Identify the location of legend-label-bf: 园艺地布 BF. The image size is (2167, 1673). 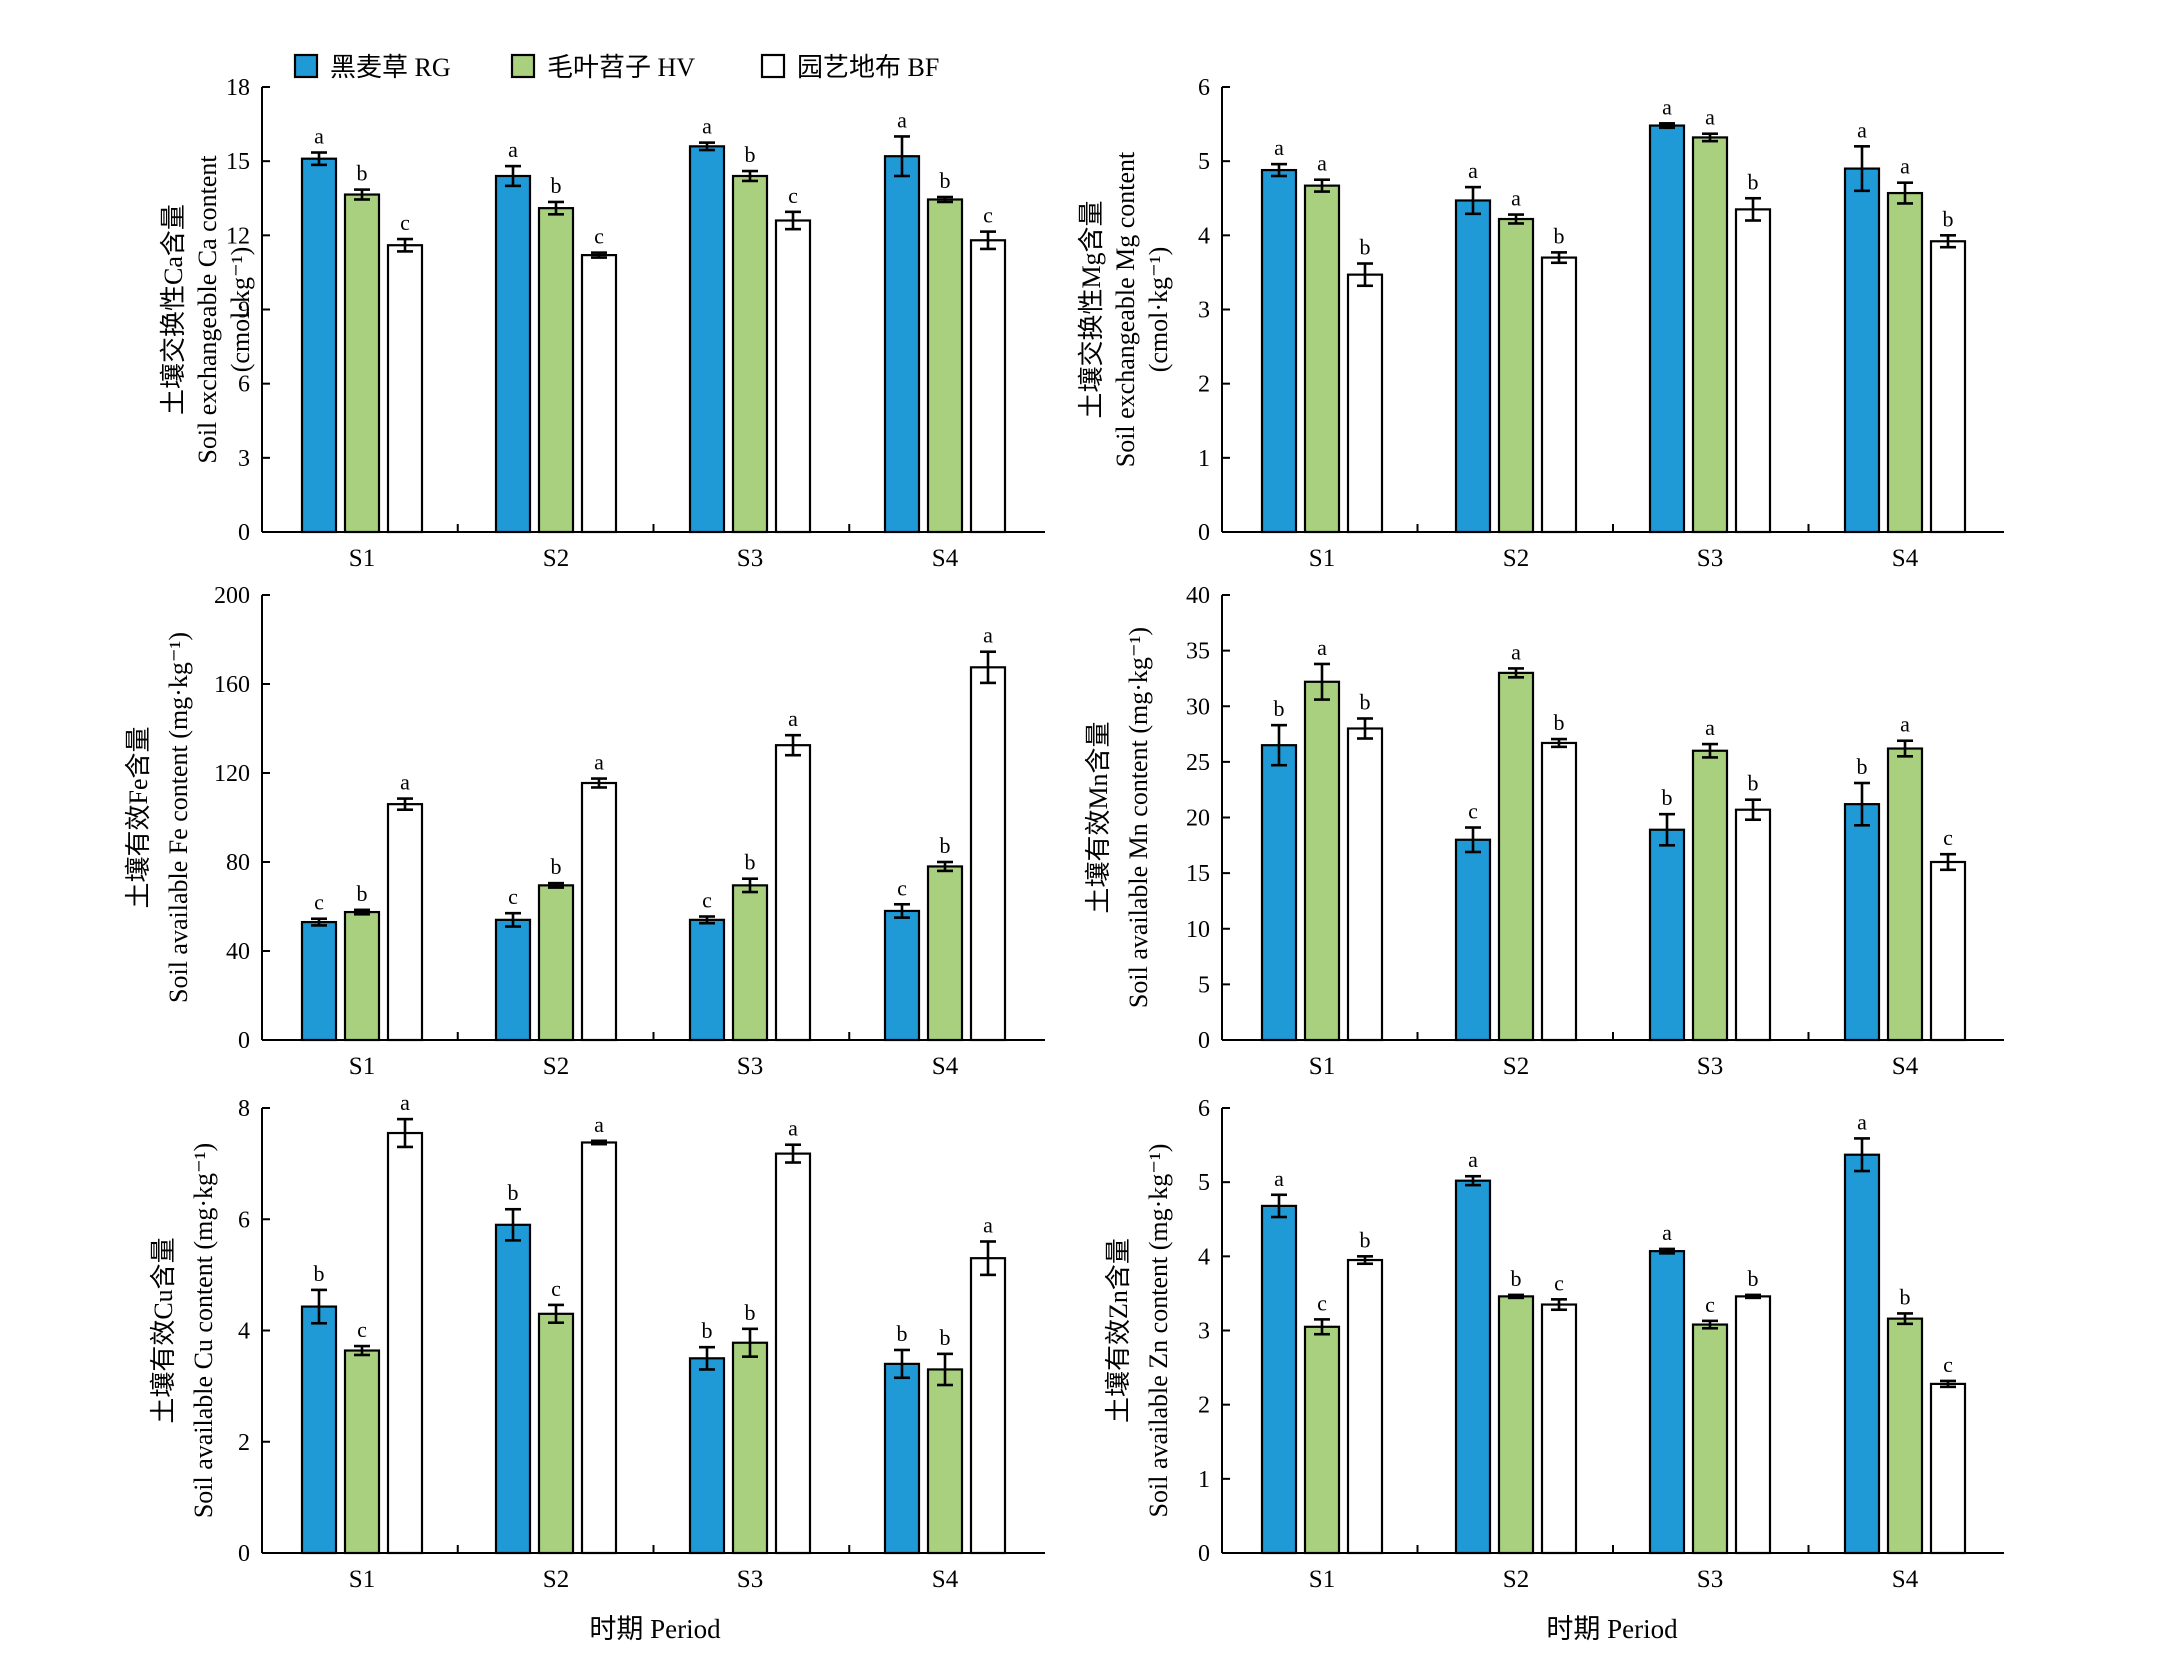
(868, 67).